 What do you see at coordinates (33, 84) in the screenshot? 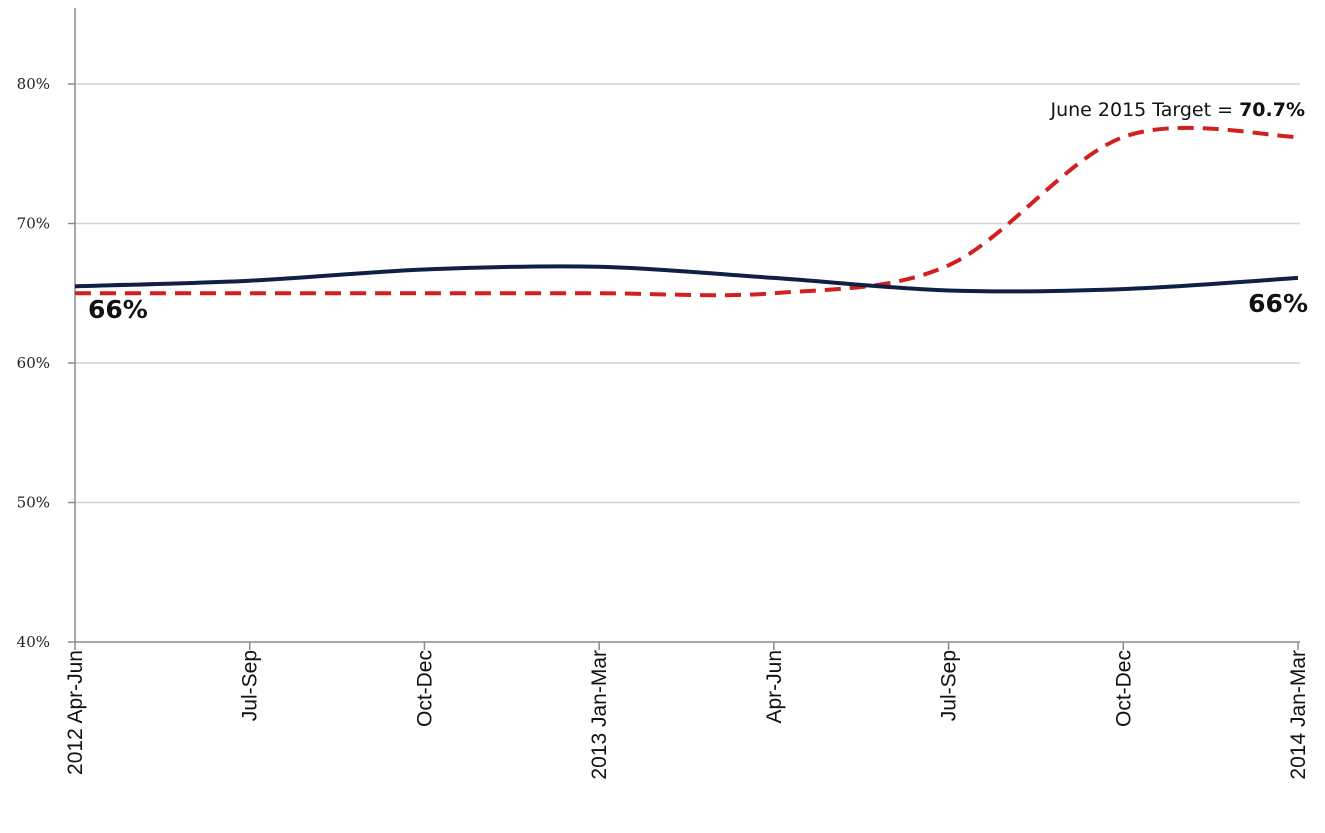
I see `y-tick-label: 80%` at bounding box center [33, 84].